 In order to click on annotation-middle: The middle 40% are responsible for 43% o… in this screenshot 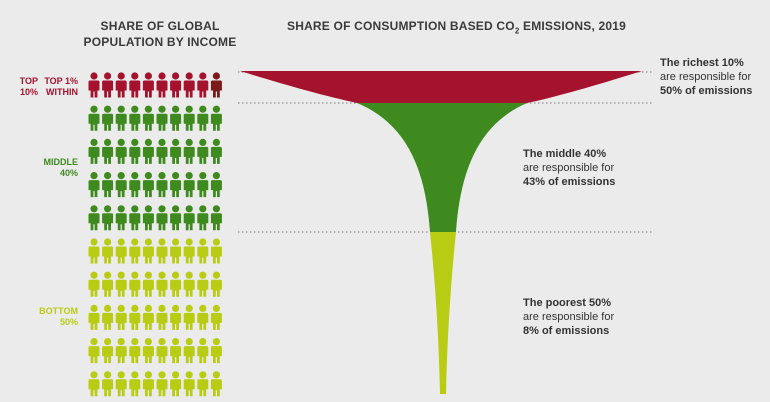, I will do `click(569, 168)`.